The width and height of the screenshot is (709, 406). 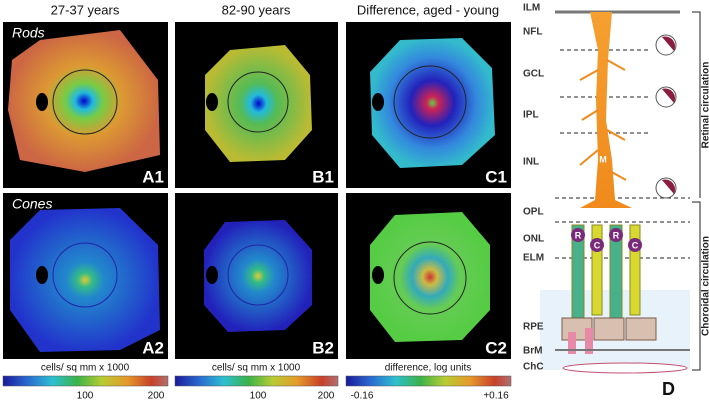 I want to click on panel-label: C1, so click(x=496, y=176).